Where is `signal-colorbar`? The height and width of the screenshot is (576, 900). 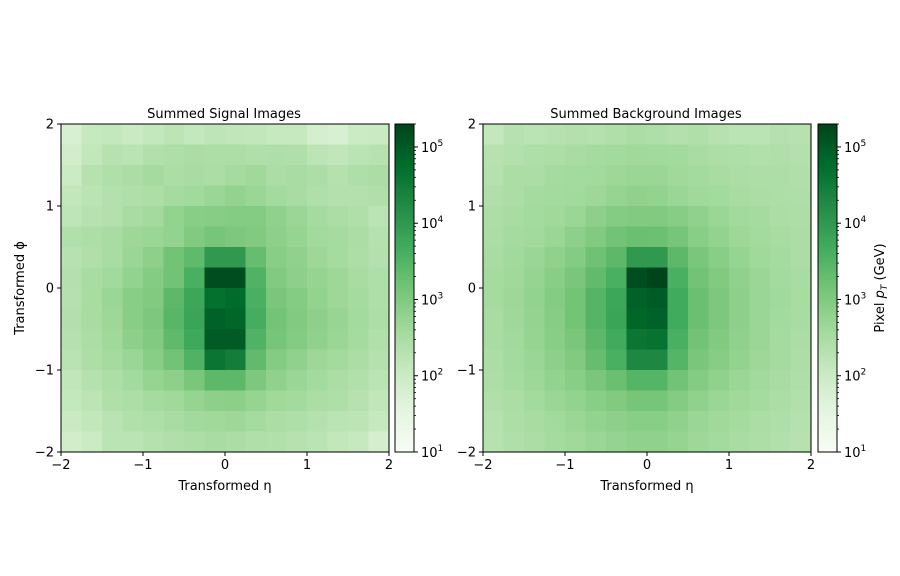
signal-colorbar is located at coordinates (404, 288).